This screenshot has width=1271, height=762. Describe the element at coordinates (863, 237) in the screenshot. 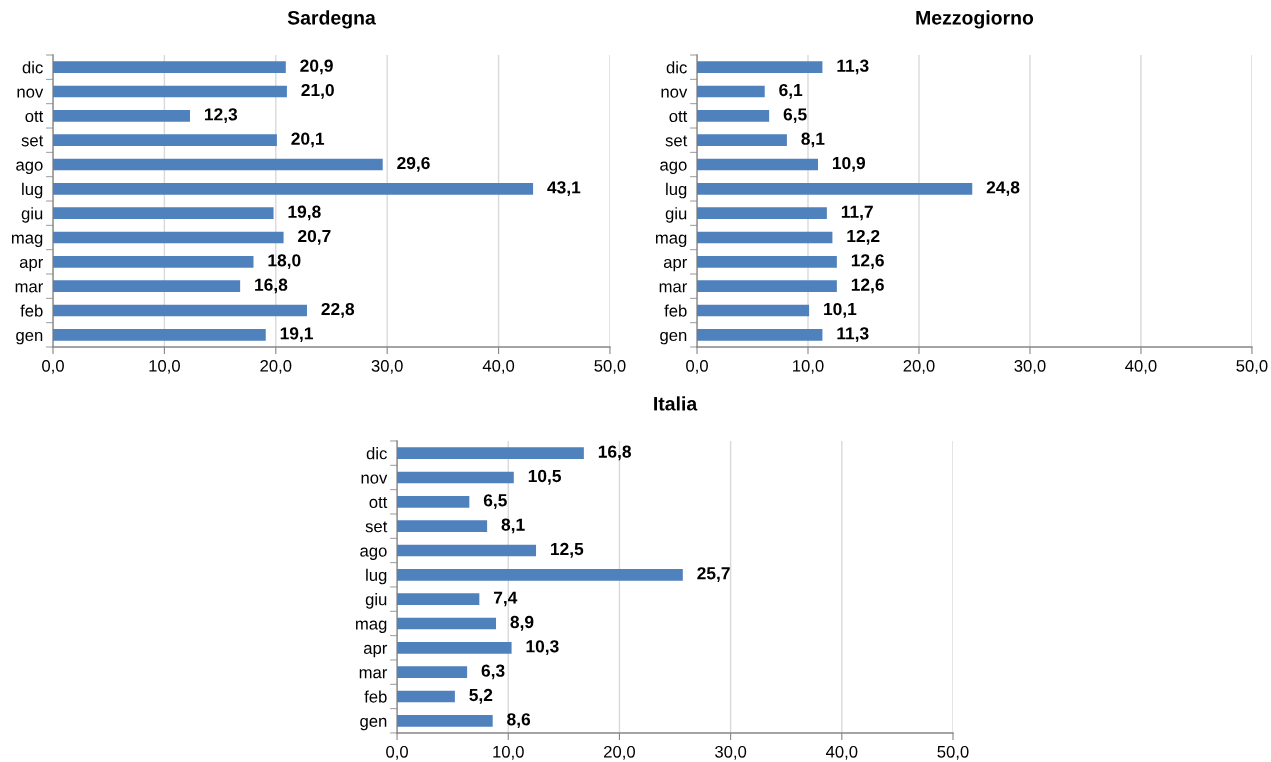

I see `data-label: 12,2` at that location.